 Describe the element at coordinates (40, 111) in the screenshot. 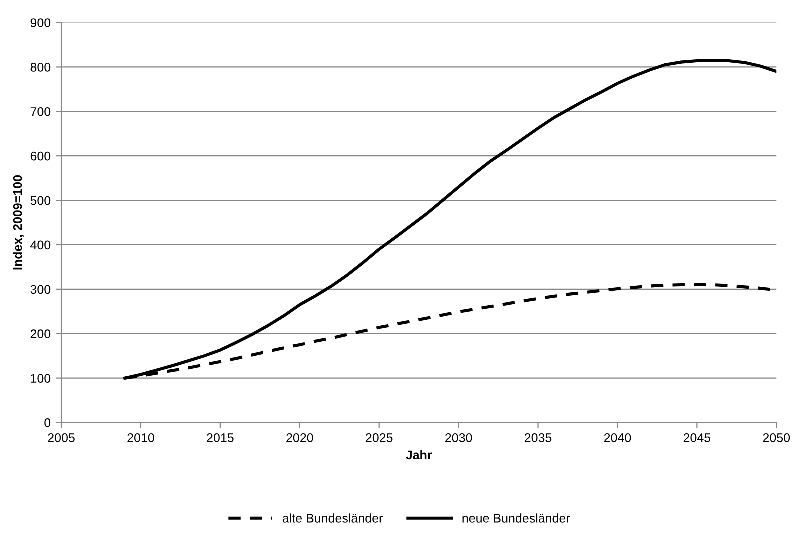

I see `y-tick-label: 700` at that location.